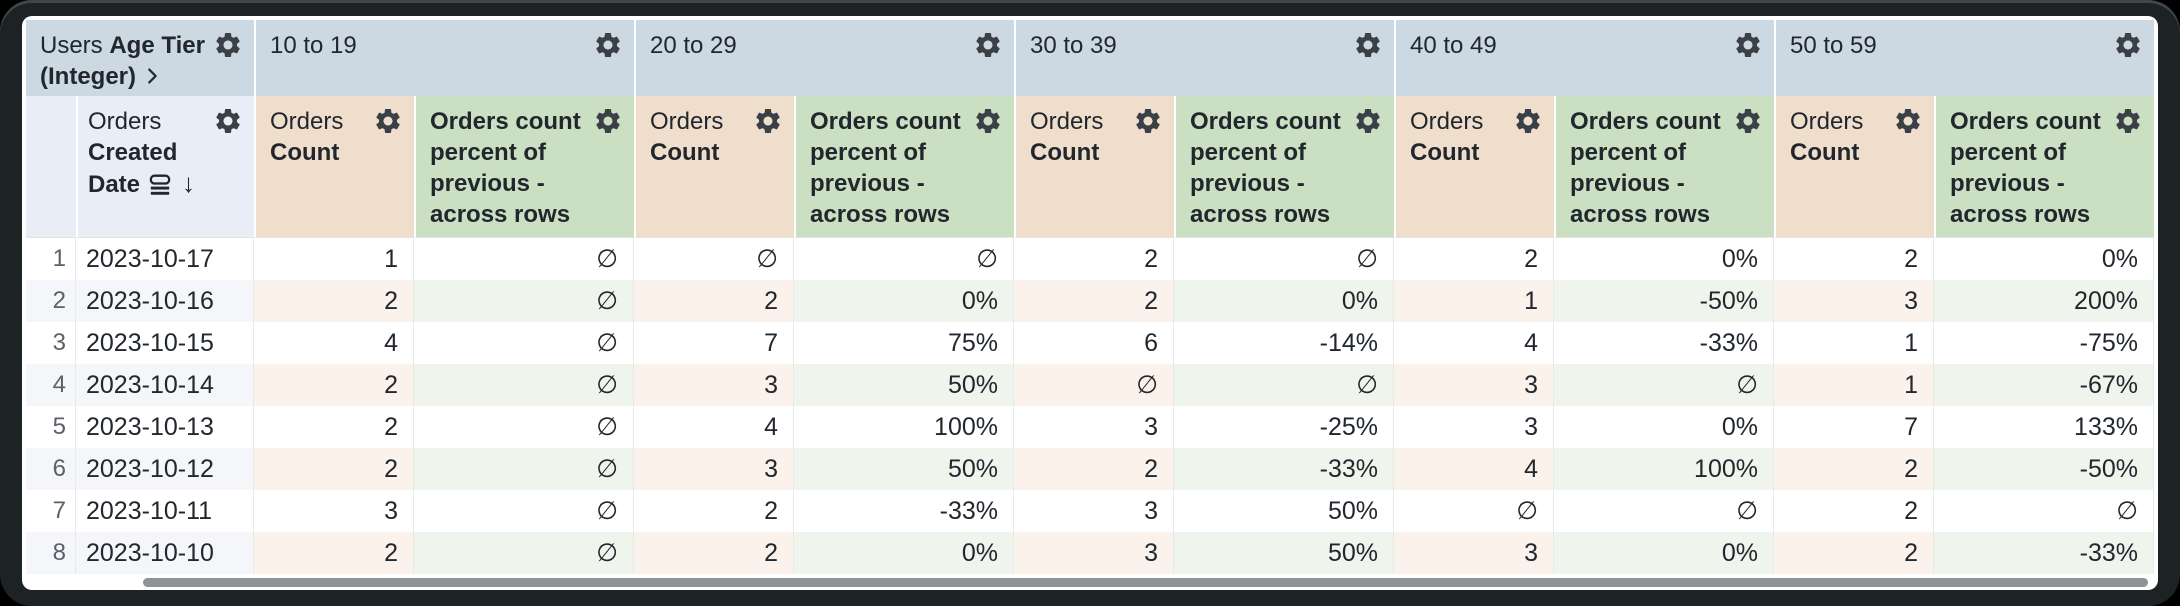  What do you see at coordinates (444, 58) in the screenshot?
I see `pivot-group-header-10-19: 10 to 19` at bounding box center [444, 58].